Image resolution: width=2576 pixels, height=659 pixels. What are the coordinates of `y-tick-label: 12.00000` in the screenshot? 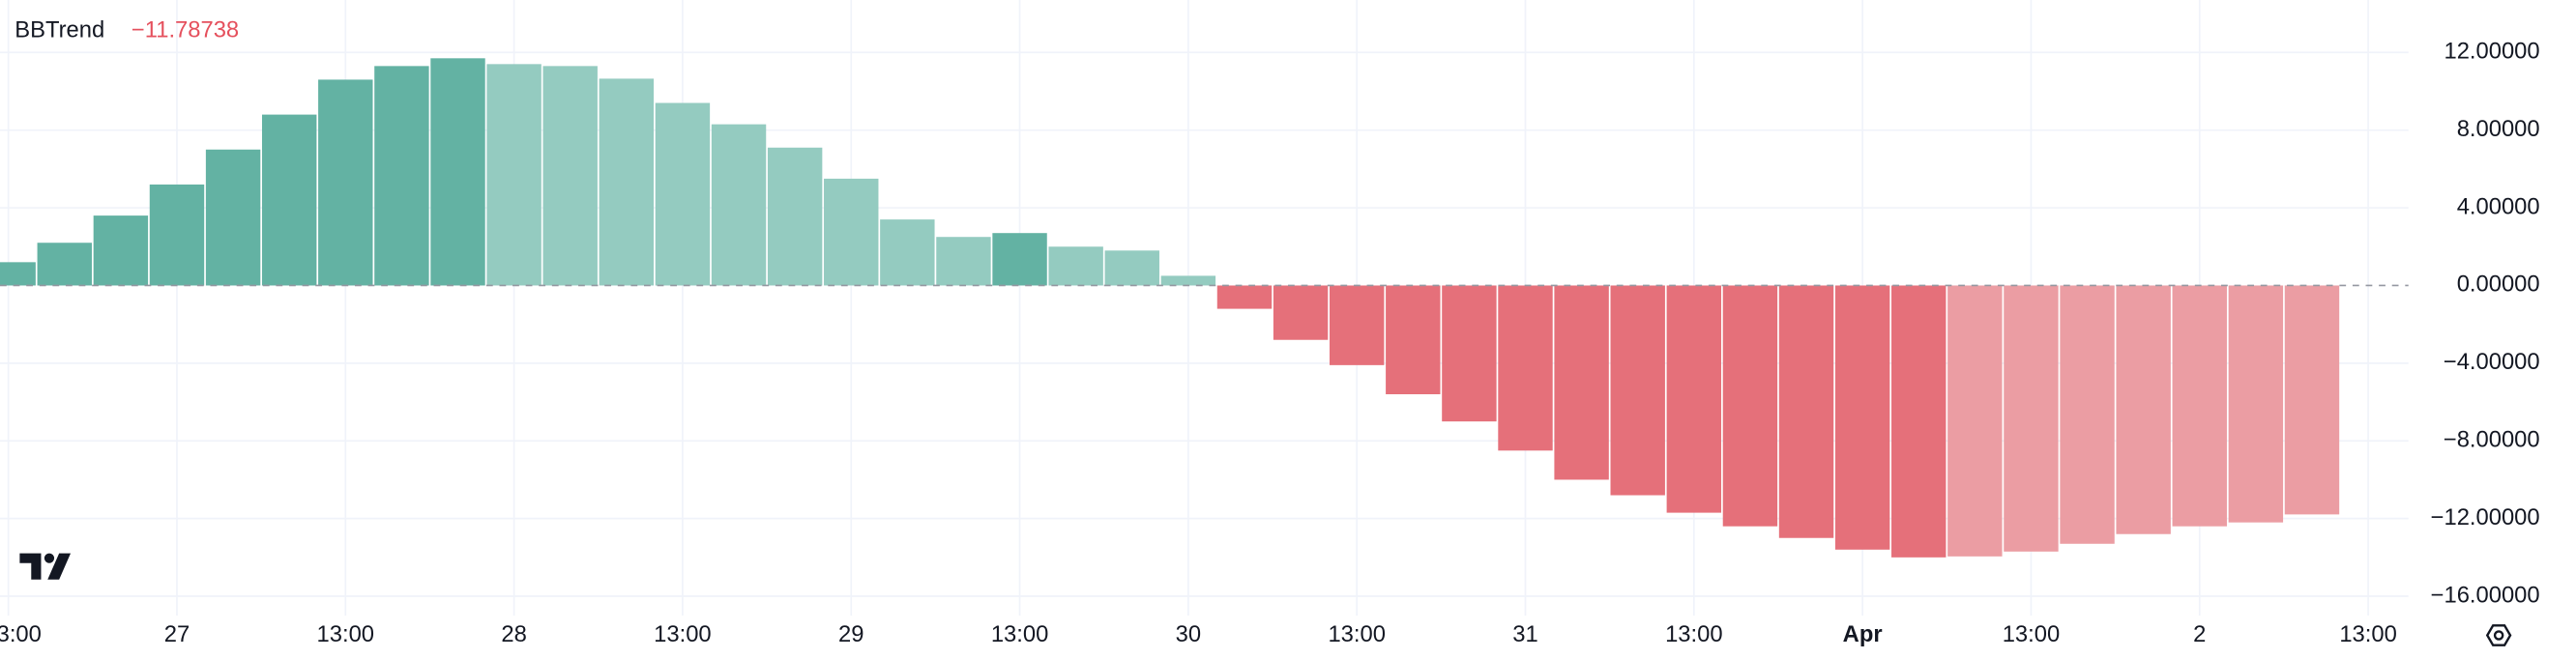 It's located at (2491, 52).